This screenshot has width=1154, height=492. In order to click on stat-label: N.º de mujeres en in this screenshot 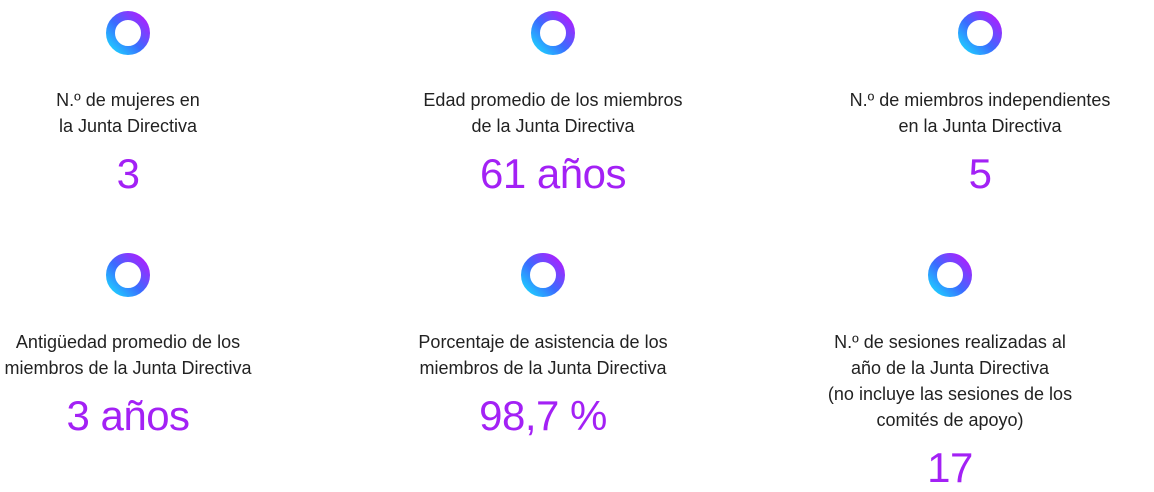, I will do `click(128, 100)`.